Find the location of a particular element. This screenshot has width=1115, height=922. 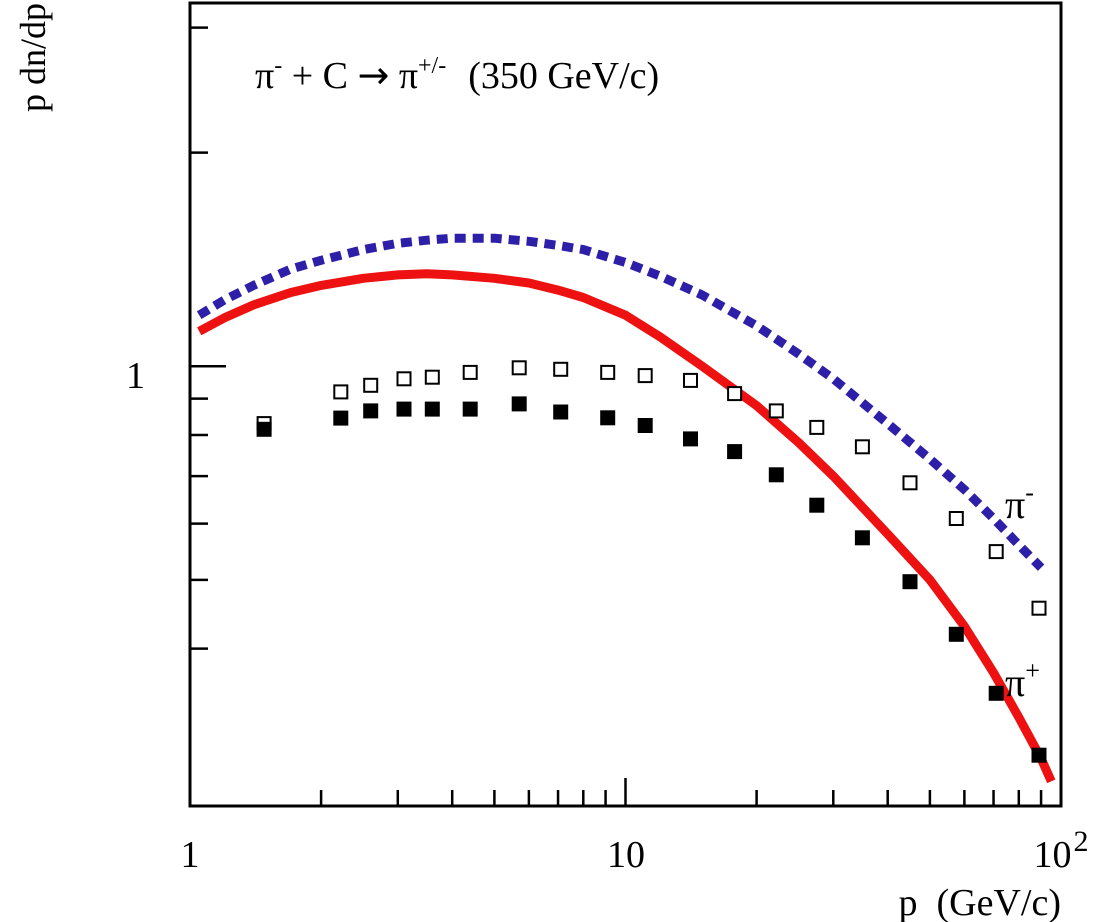

y-tick-label-1: 1 is located at coordinates (135, 376).